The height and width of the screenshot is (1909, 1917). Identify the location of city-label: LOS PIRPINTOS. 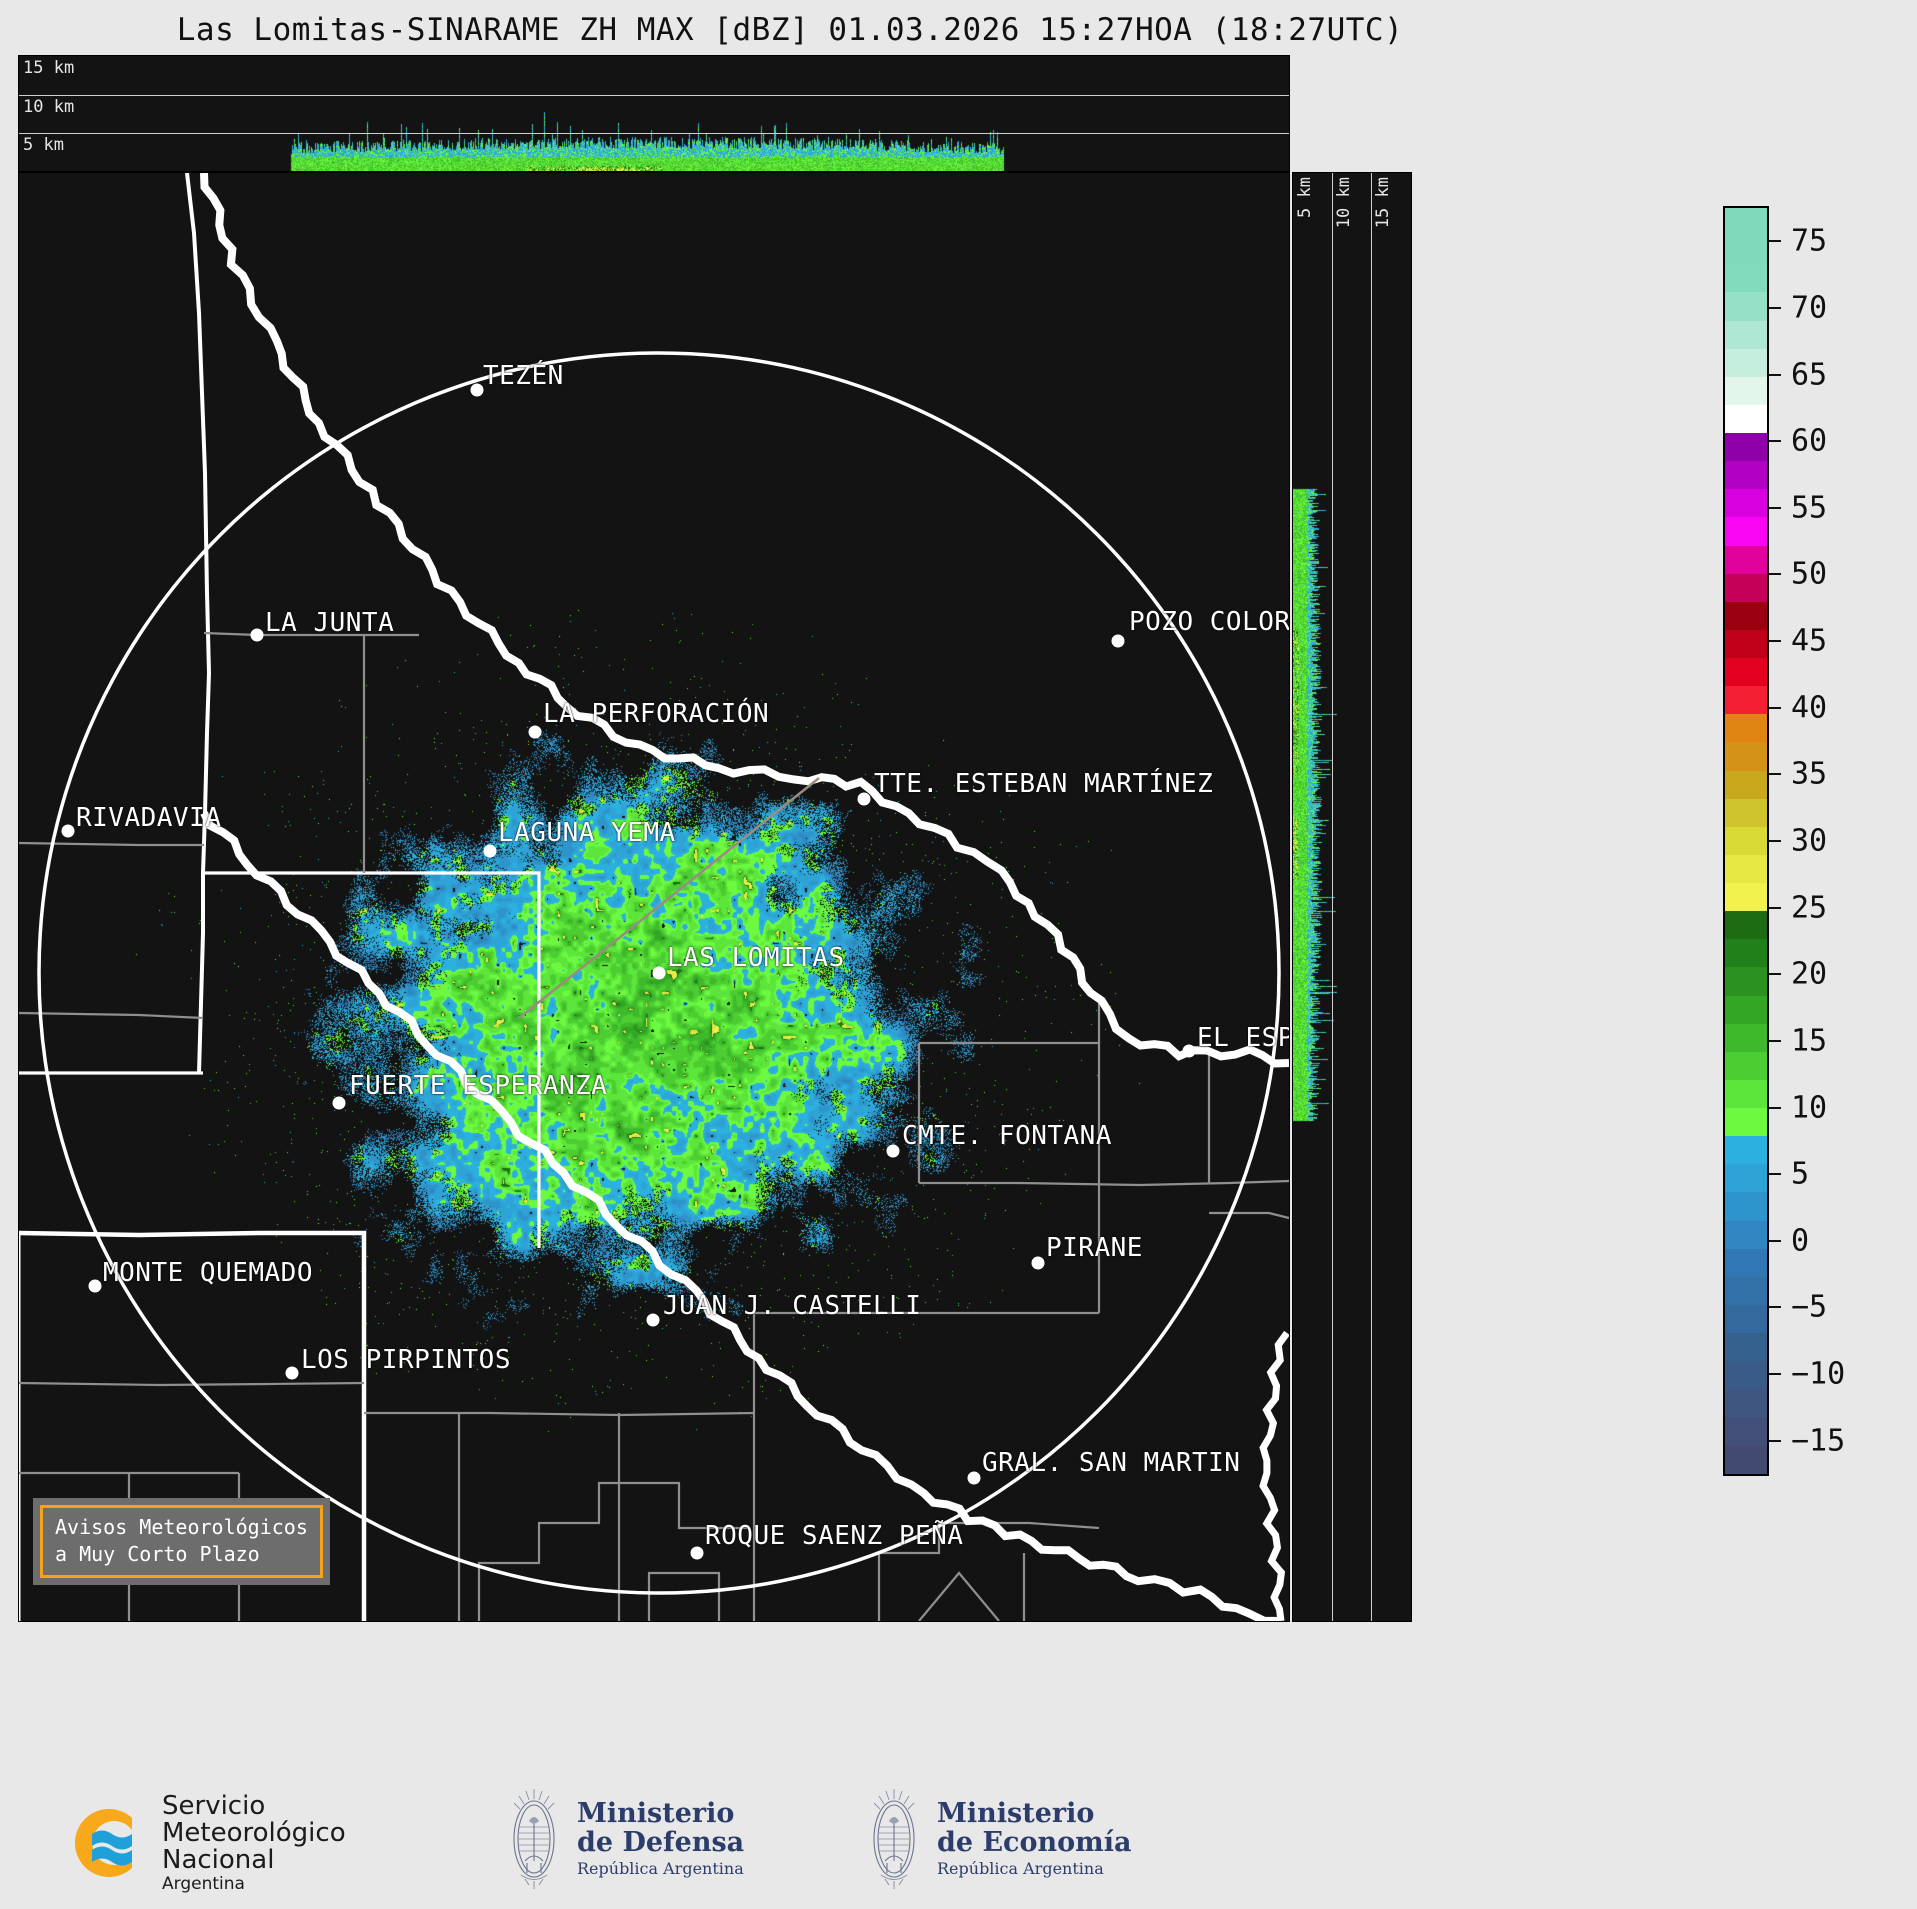
(406, 1360).